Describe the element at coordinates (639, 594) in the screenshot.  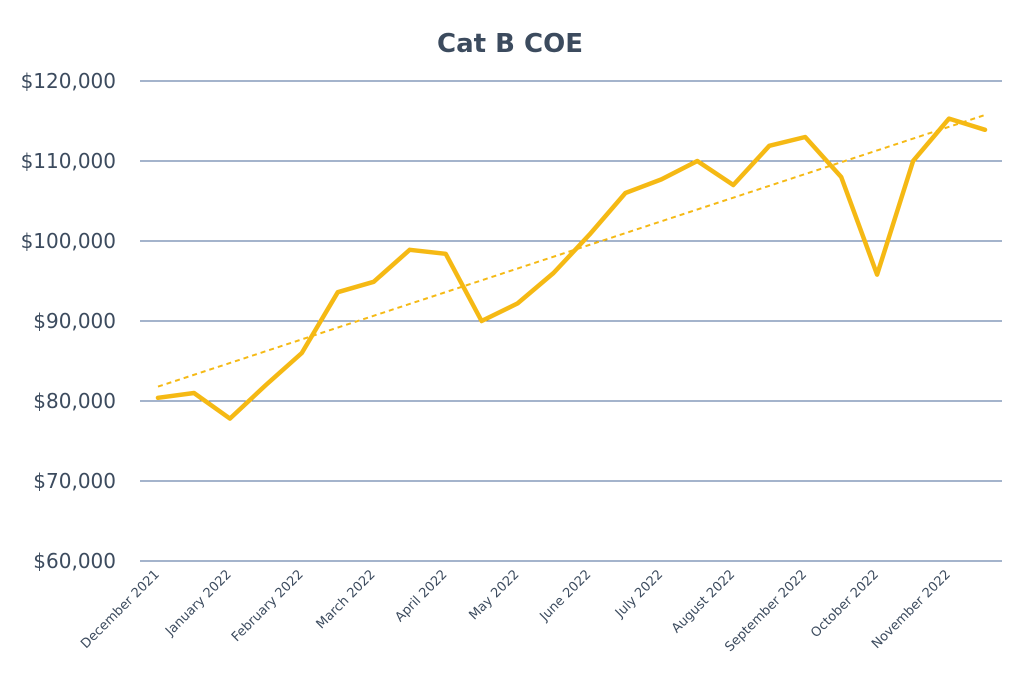
I see `x-tick-label: July 2022` at that location.